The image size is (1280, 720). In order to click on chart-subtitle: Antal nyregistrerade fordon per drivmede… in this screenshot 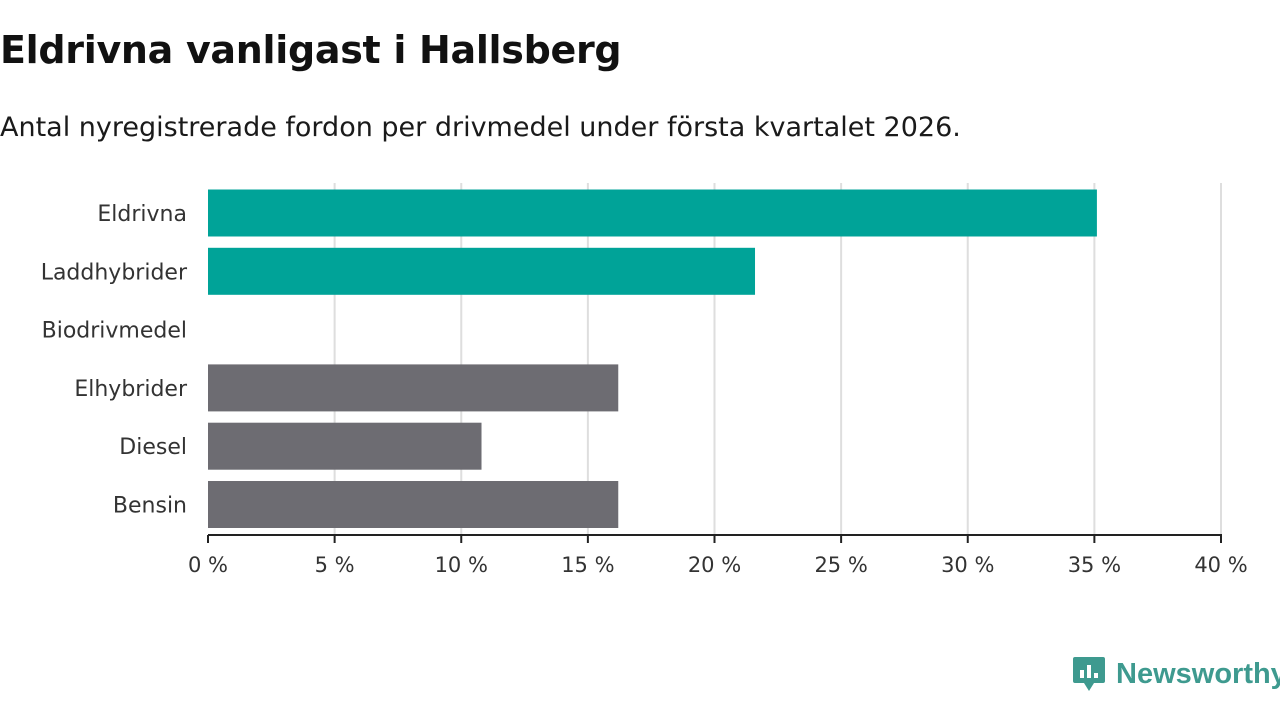, I will do `click(480, 127)`.